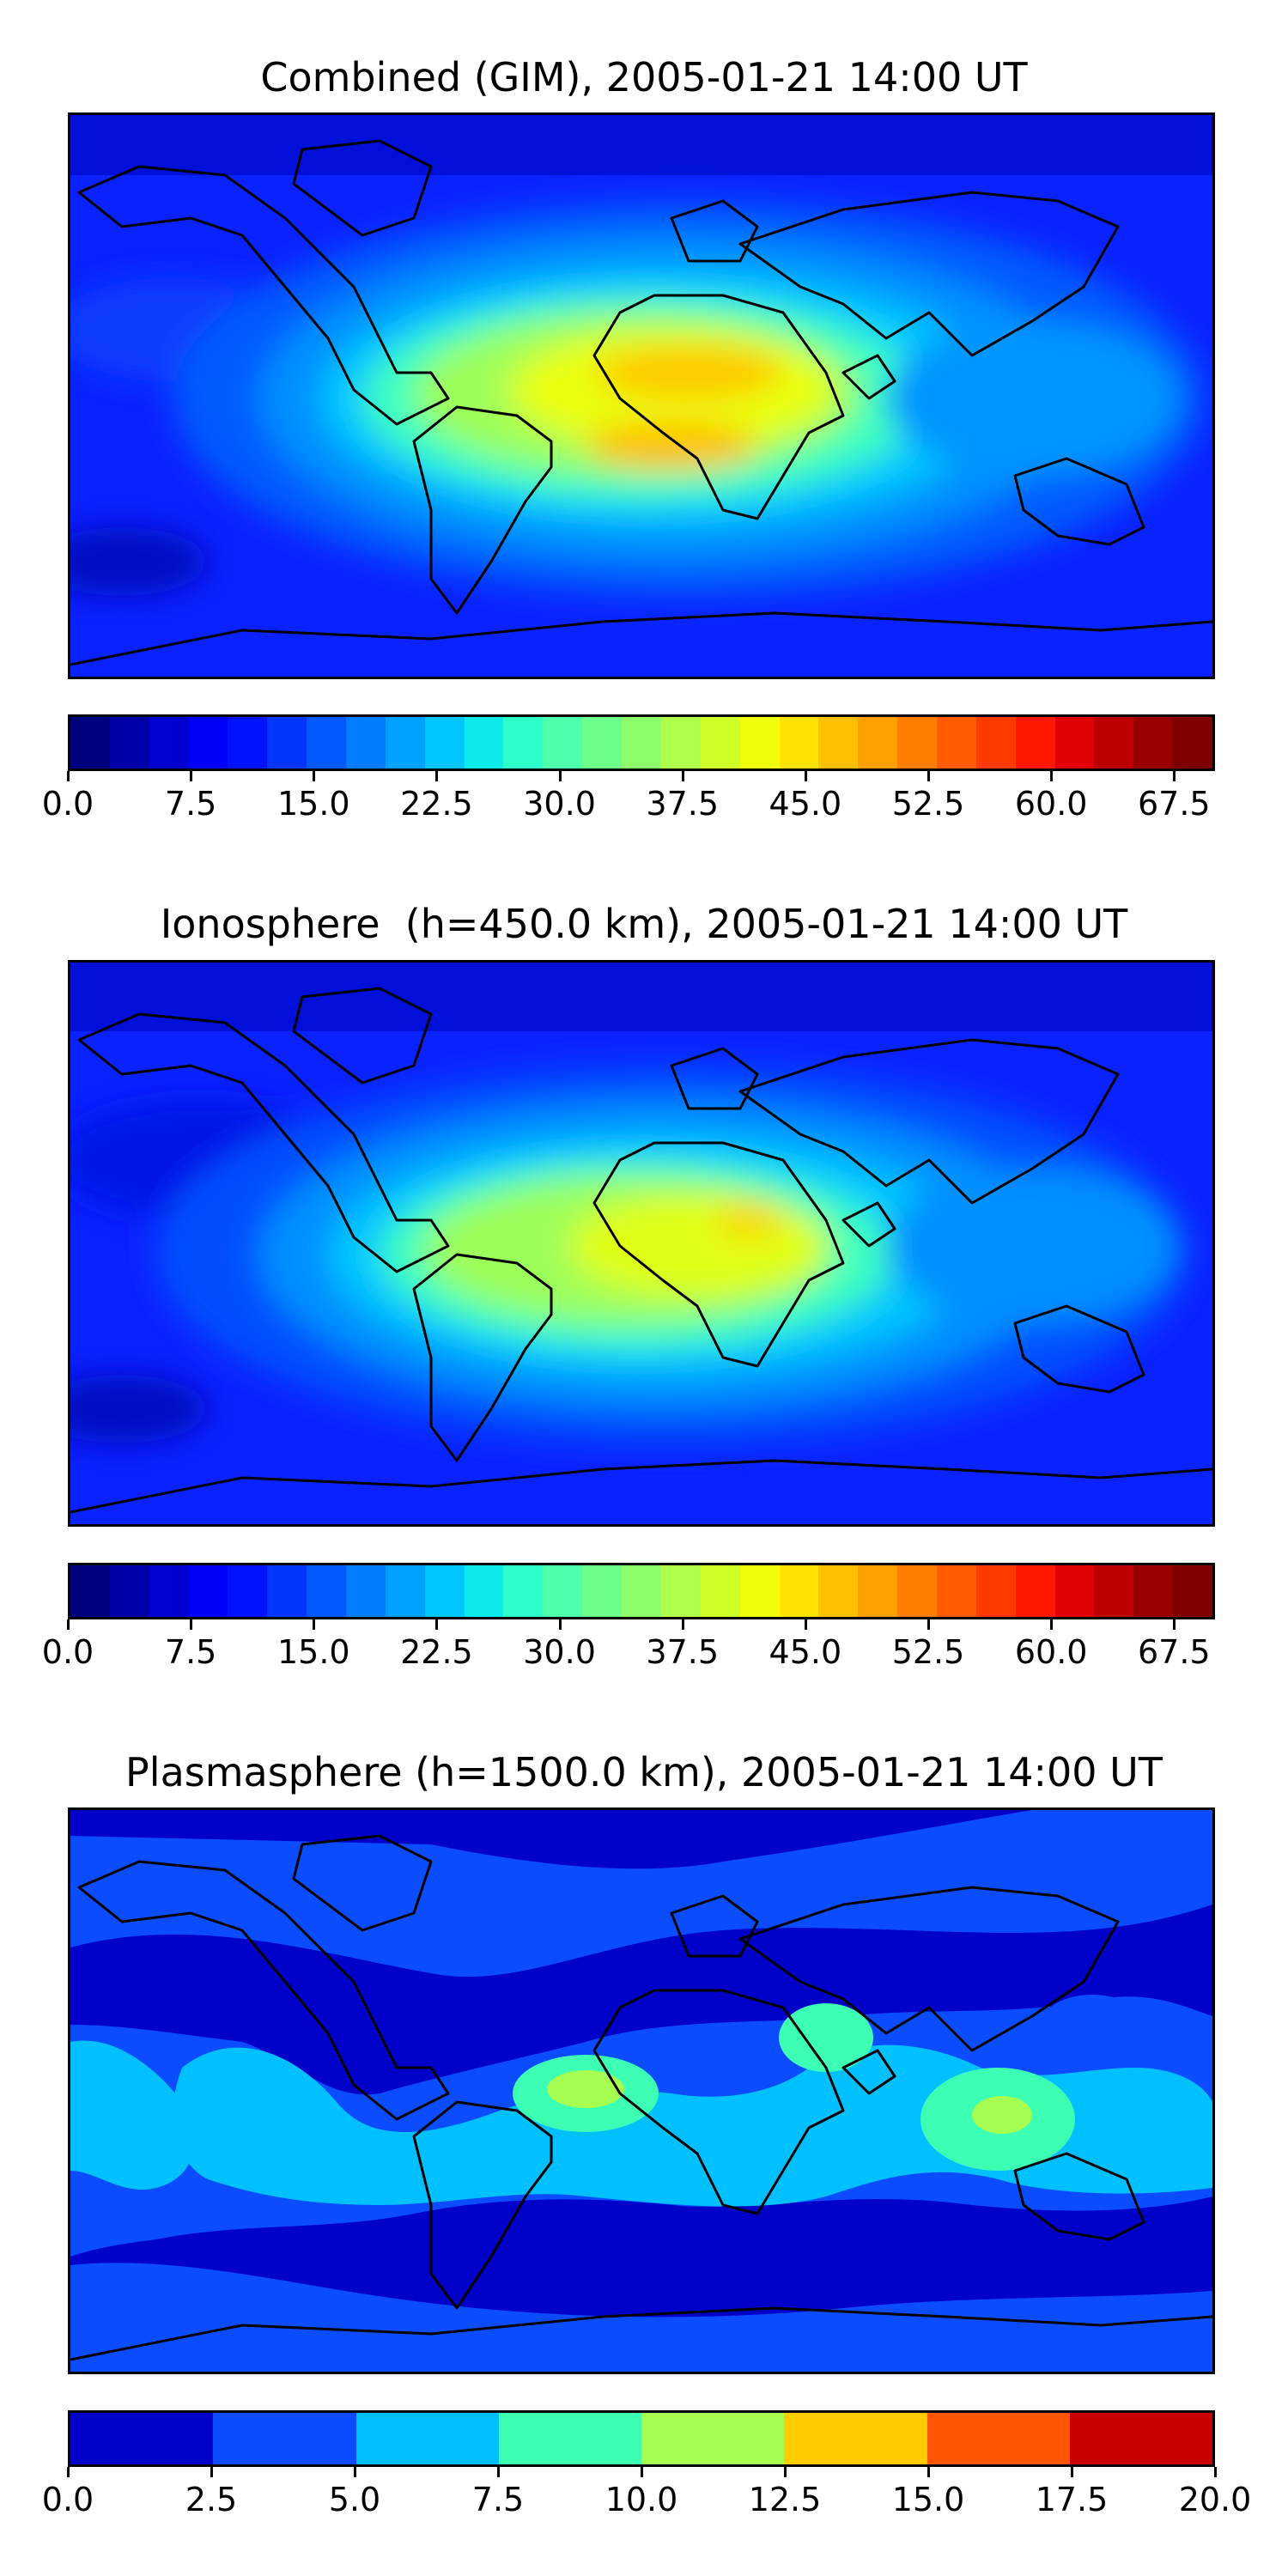  What do you see at coordinates (683, 1652) in the screenshot?
I see `colorbar-tick-label: 37.5` at bounding box center [683, 1652].